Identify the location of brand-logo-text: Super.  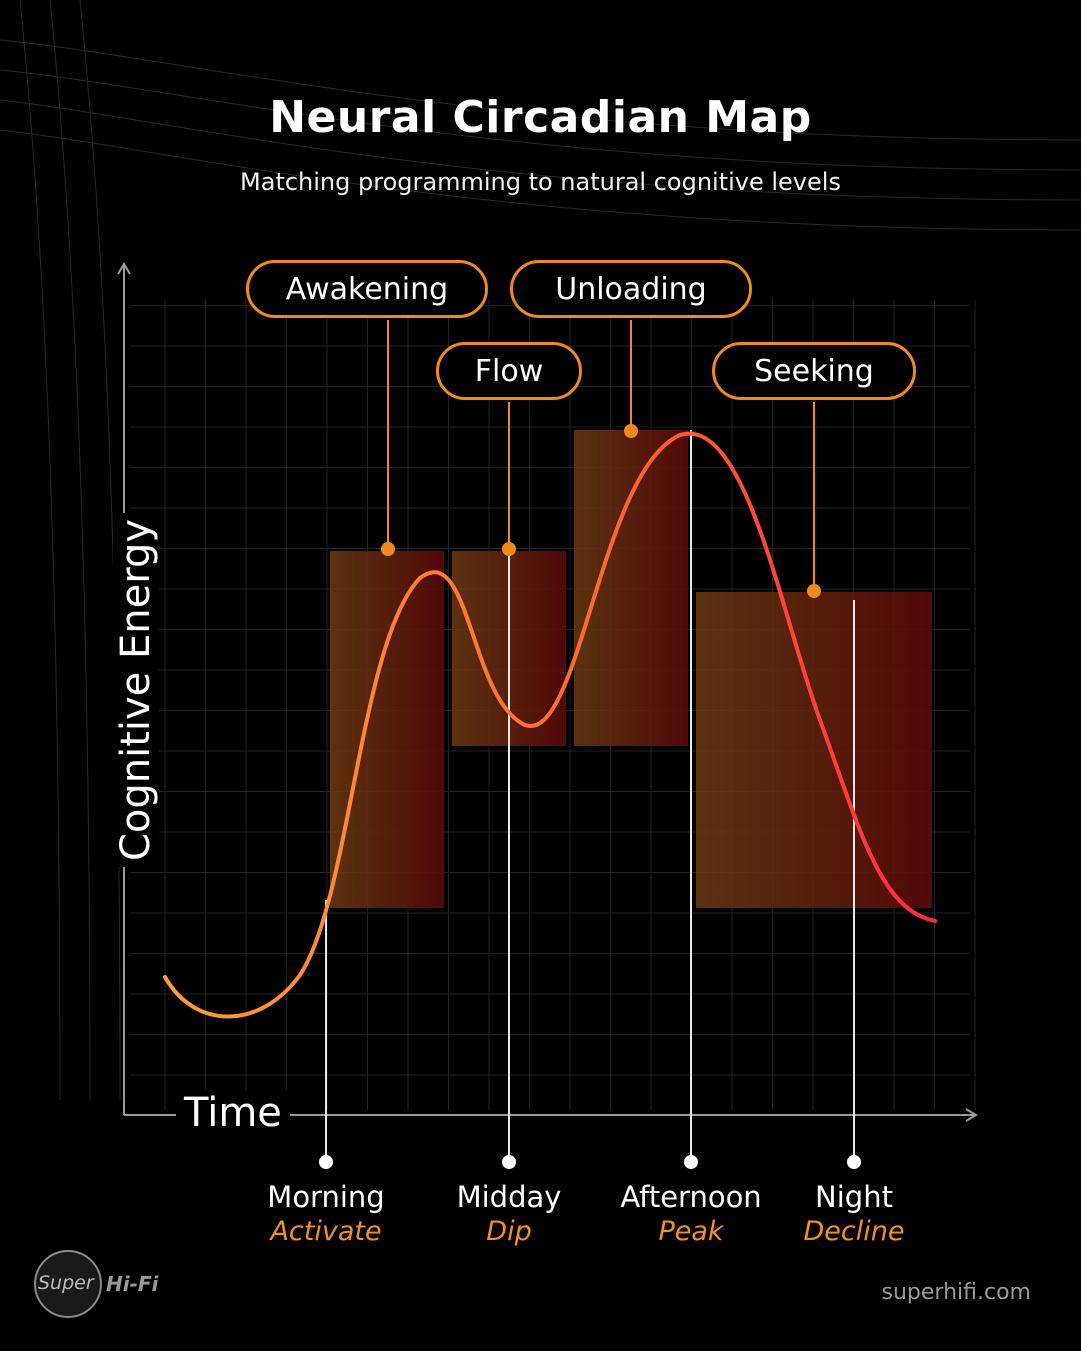
(66, 1283).